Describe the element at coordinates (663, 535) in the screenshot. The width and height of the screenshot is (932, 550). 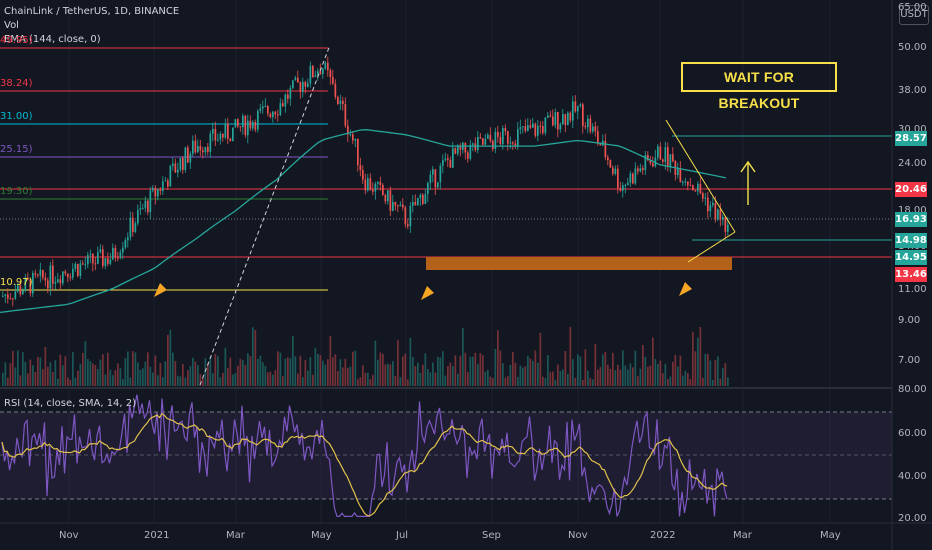
I see `time-axis-label: 2022` at that location.